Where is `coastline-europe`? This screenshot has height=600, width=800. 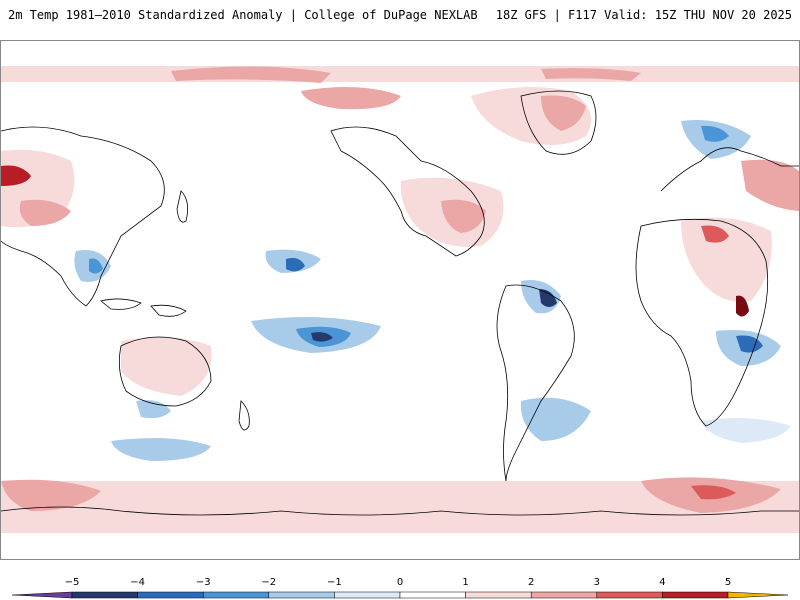 coastline-europe is located at coordinates (729, 169).